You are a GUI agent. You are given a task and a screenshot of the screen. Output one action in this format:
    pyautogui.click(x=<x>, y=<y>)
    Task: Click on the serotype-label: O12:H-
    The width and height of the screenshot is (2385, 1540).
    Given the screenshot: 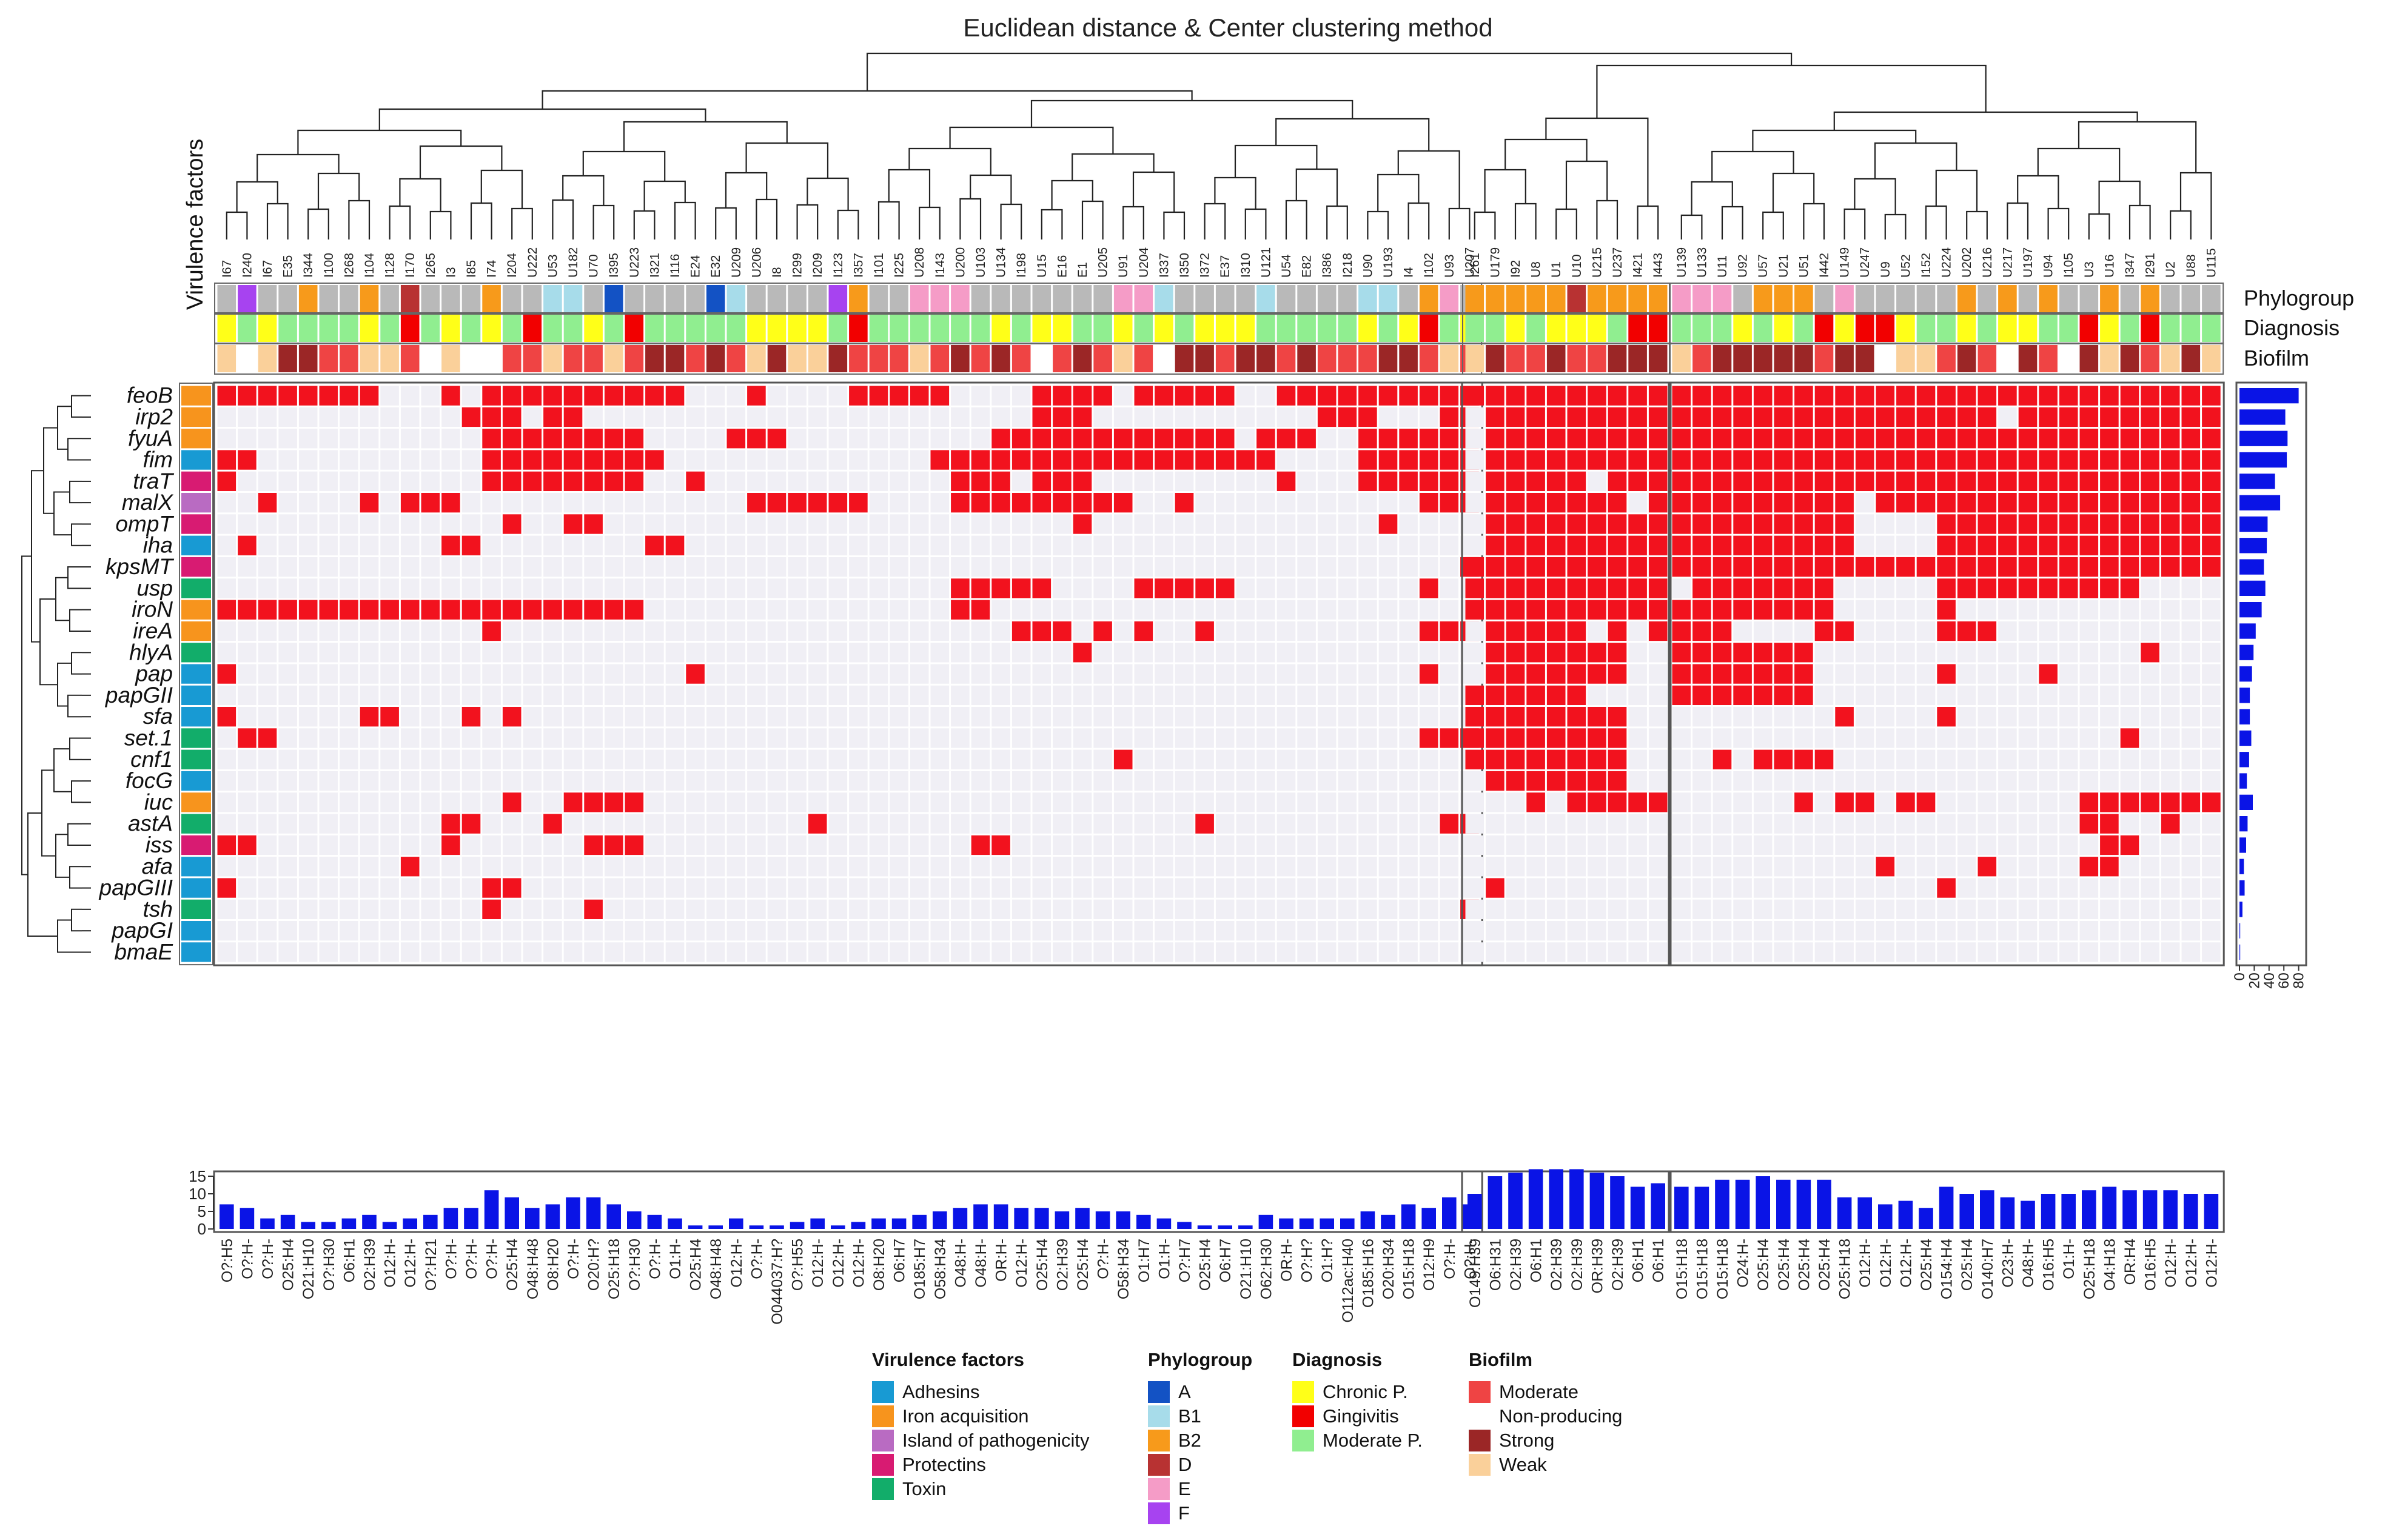 What is the action you would take?
    pyautogui.click(x=2212, y=1263)
    